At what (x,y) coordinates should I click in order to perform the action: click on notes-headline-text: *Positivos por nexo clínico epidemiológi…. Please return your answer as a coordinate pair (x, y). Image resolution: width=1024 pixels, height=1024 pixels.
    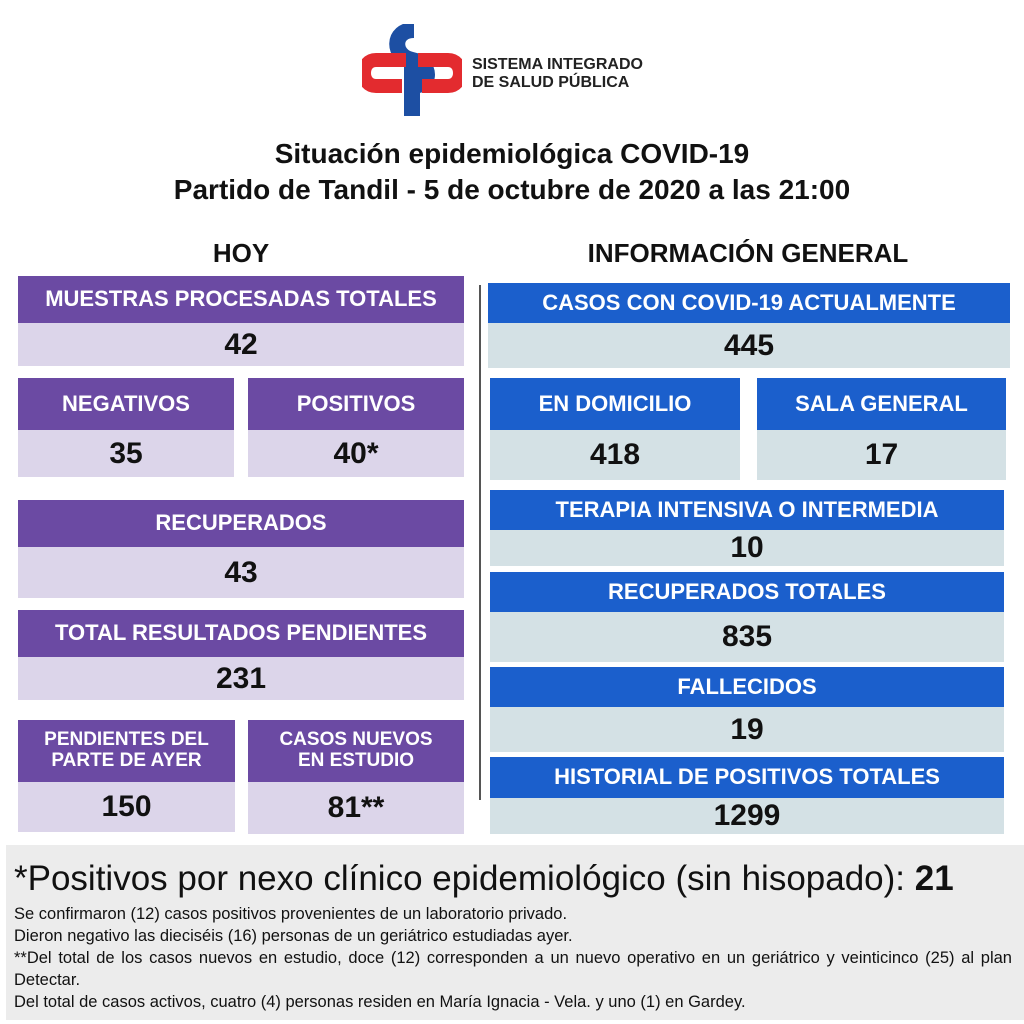
    Looking at the image, I should click on (464, 878).